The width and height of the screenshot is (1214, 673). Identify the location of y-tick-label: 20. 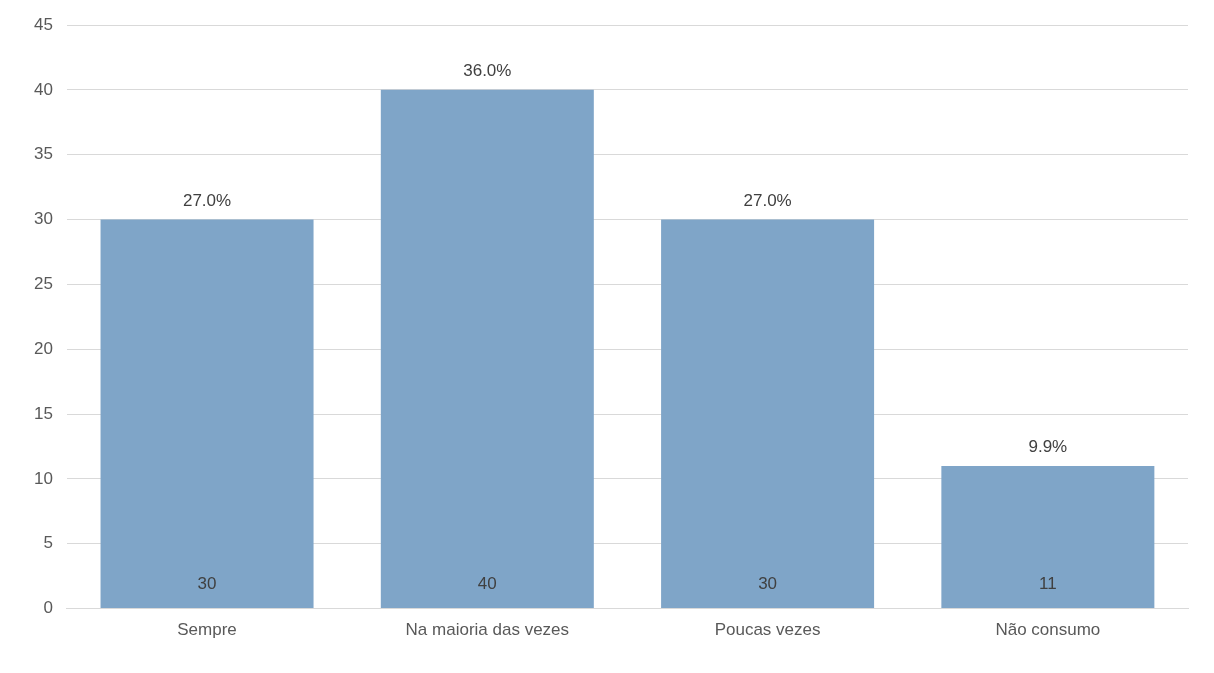
(43, 348).